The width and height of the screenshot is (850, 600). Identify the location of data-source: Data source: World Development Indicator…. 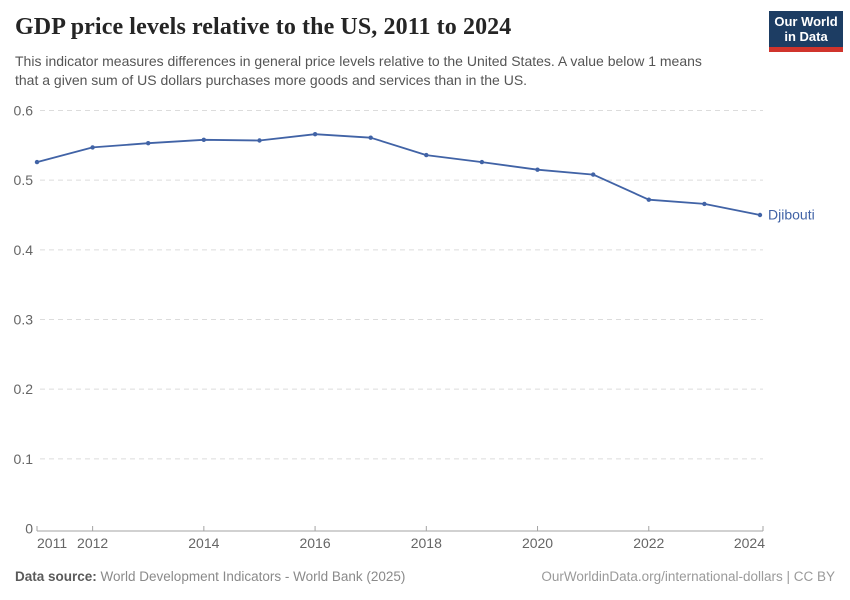
(210, 576).